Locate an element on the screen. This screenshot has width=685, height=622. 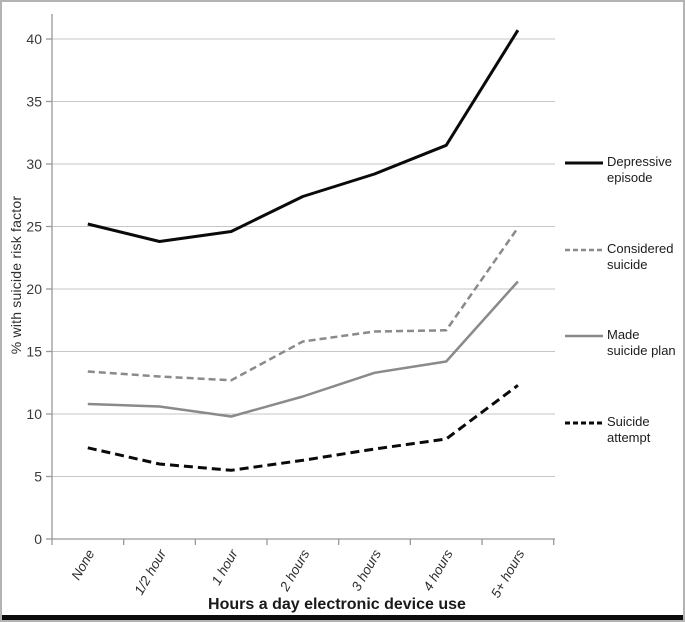
y-tick-label-25: 25 is located at coordinates (34, 227).